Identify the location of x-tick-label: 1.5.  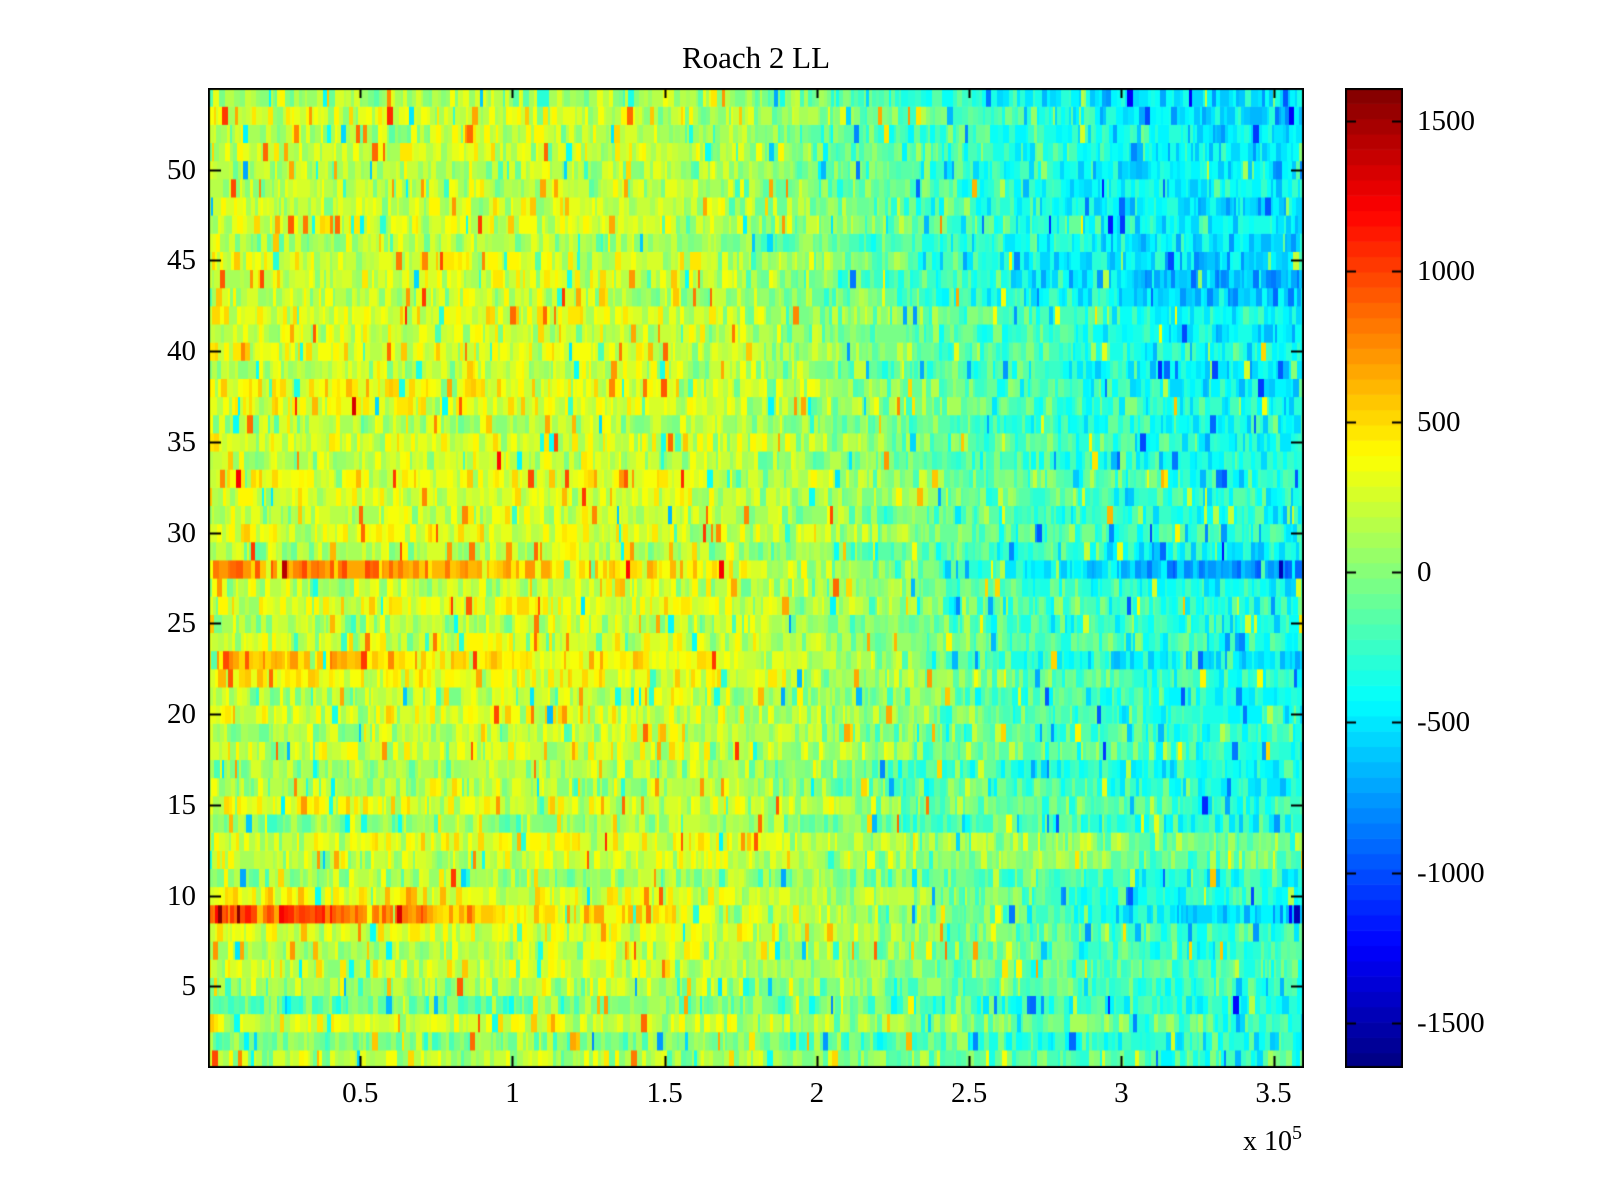
(664, 1093).